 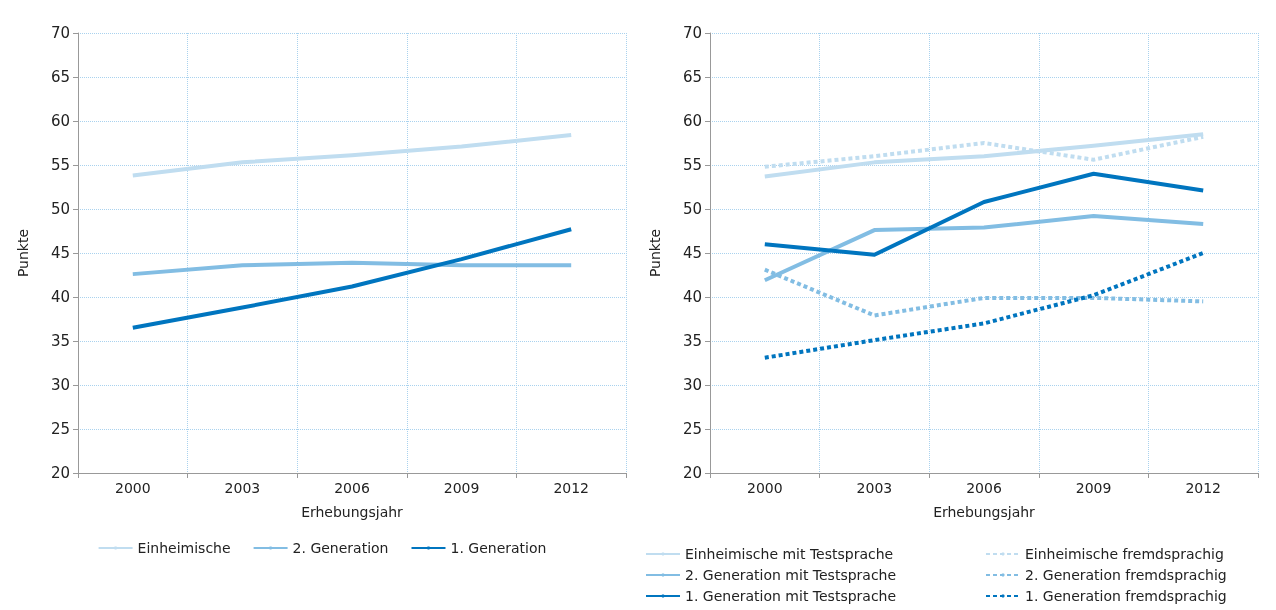 I want to click on legend-label: 2. Generation mit Testsprache, so click(x=791, y=575).